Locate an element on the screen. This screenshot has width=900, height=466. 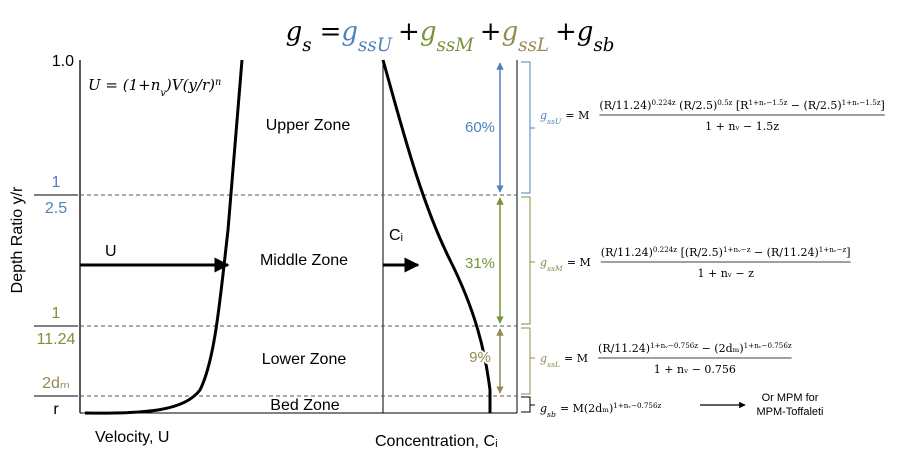
text-part: (R/2.5) is located at coordinates (697, 105).